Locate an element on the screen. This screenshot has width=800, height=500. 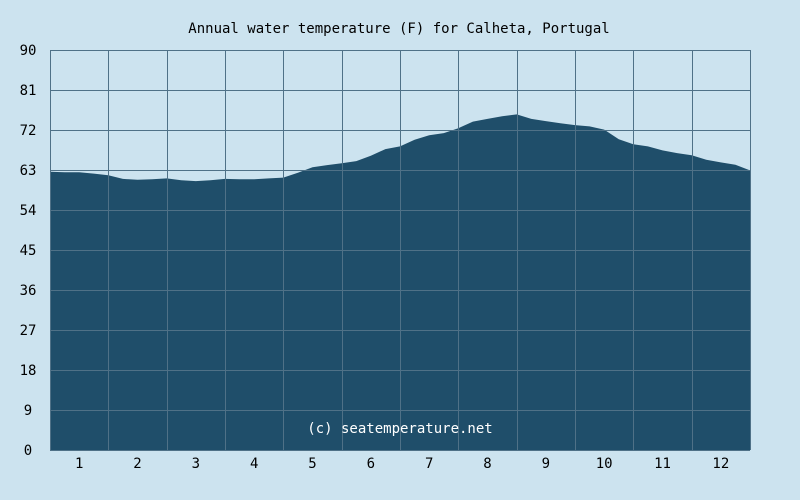
y-axis-ticks: 0 9 18 27 36 45 54 63 72 81 90 is located at coordinates (28, 251).